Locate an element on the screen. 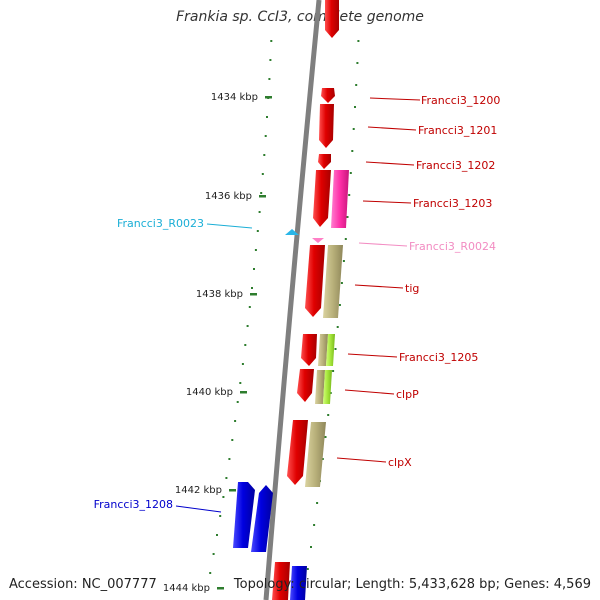 This screenshot has height=600, width=600. feature-label: Francci3_1208 is located at coordinates (133, 504).